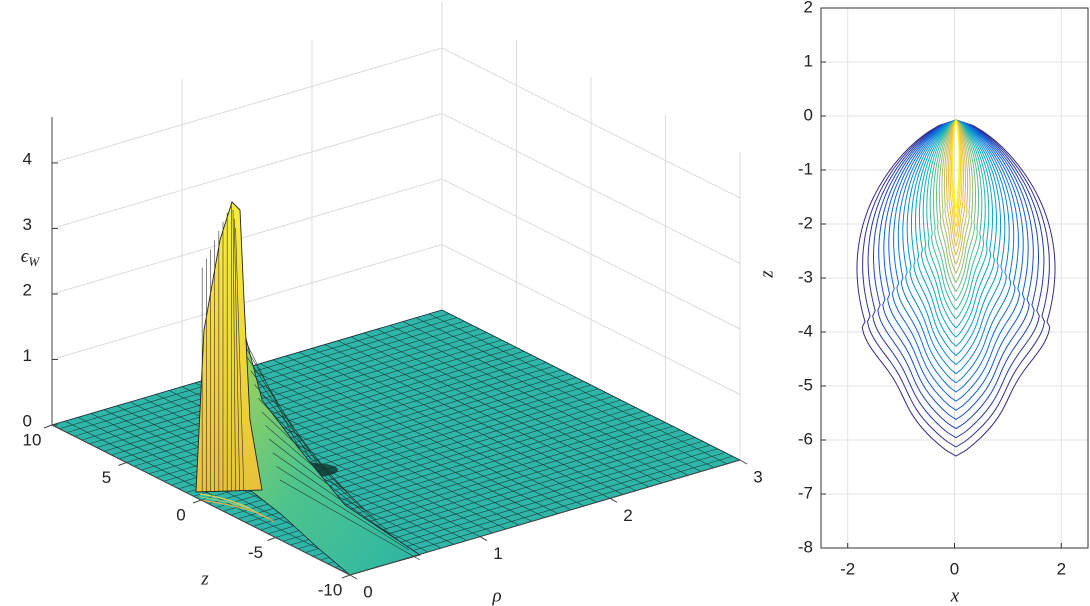 Image resolution: width=1090 pixels, height=606 pixels. I want to click on y-tick-label: -3, so click(805, 276).